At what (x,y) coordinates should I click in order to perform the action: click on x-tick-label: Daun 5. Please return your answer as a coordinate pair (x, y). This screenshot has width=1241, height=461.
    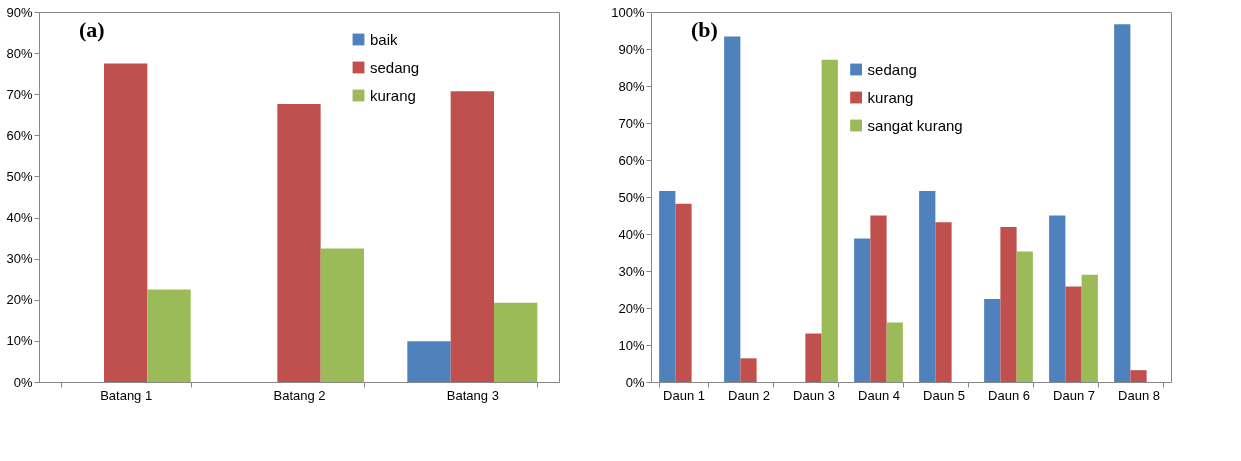
    Looking at the image, I should click on (944, 395).